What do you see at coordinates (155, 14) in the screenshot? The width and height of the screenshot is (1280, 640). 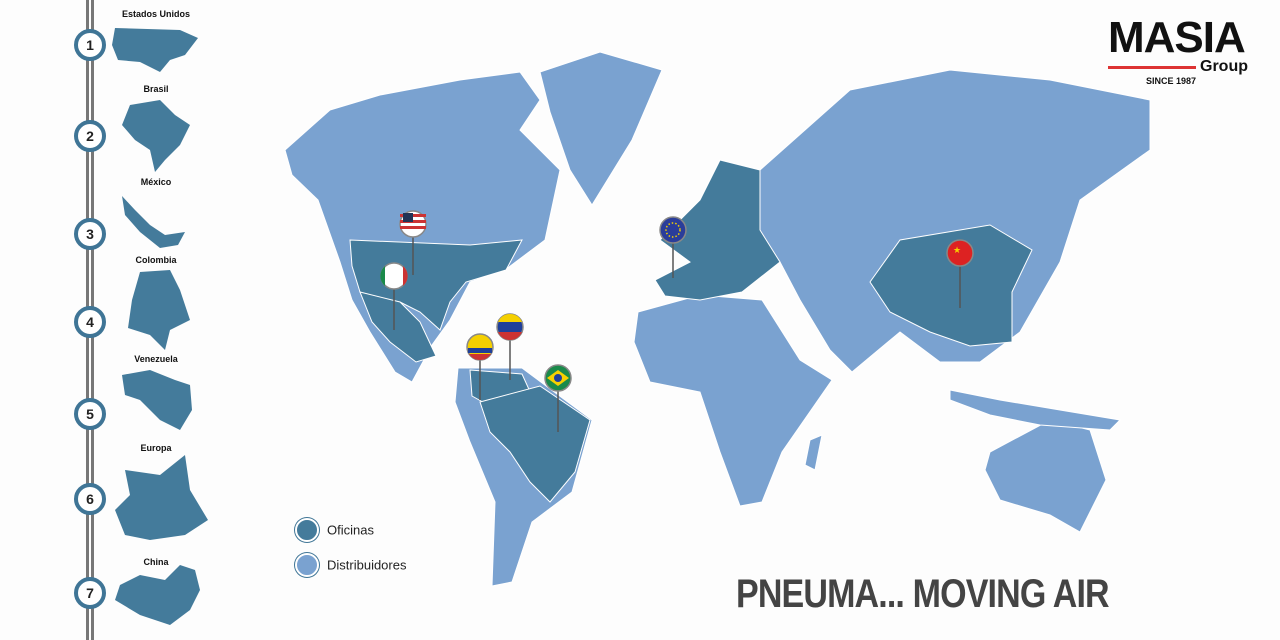 I see `step-label: Estados Unidos` at bounding box center [155, 14].